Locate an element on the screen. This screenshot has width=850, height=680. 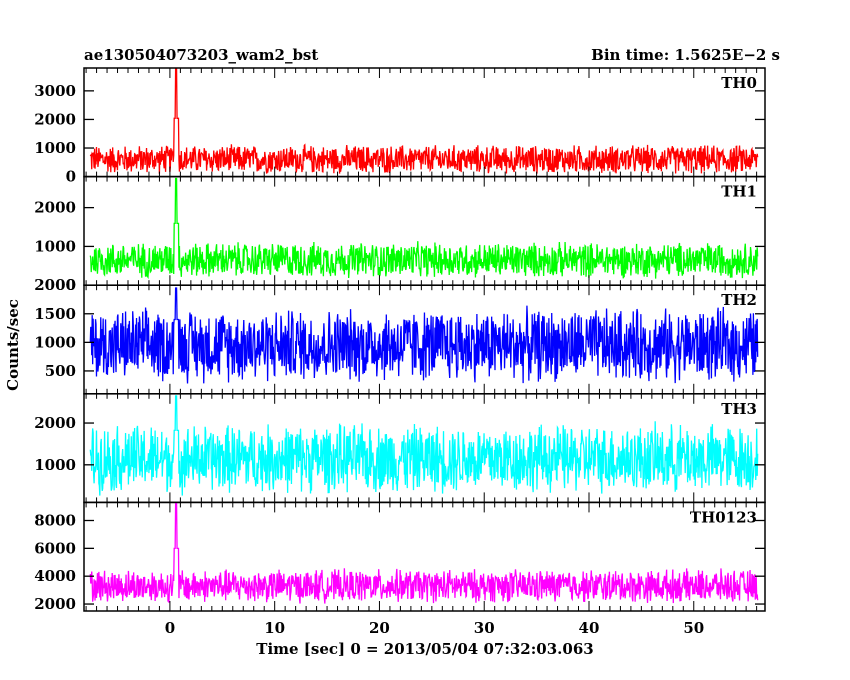
y-tick-label: 1500 is located at coordinates (55, 314).